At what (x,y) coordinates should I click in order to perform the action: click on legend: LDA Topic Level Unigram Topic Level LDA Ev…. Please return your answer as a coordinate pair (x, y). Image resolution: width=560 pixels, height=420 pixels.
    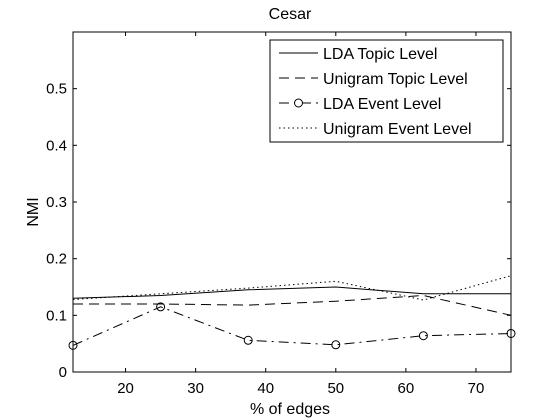
    Looking at the image, I should click on (386, 91).